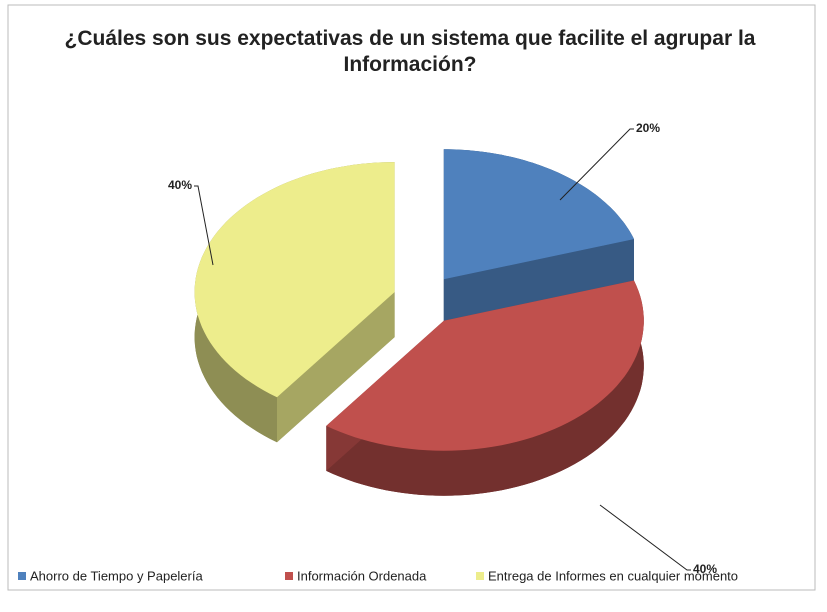 This screenshot has width=827, height=612. I want to click on legend-label: Información Ordenada, so click(362, 575).